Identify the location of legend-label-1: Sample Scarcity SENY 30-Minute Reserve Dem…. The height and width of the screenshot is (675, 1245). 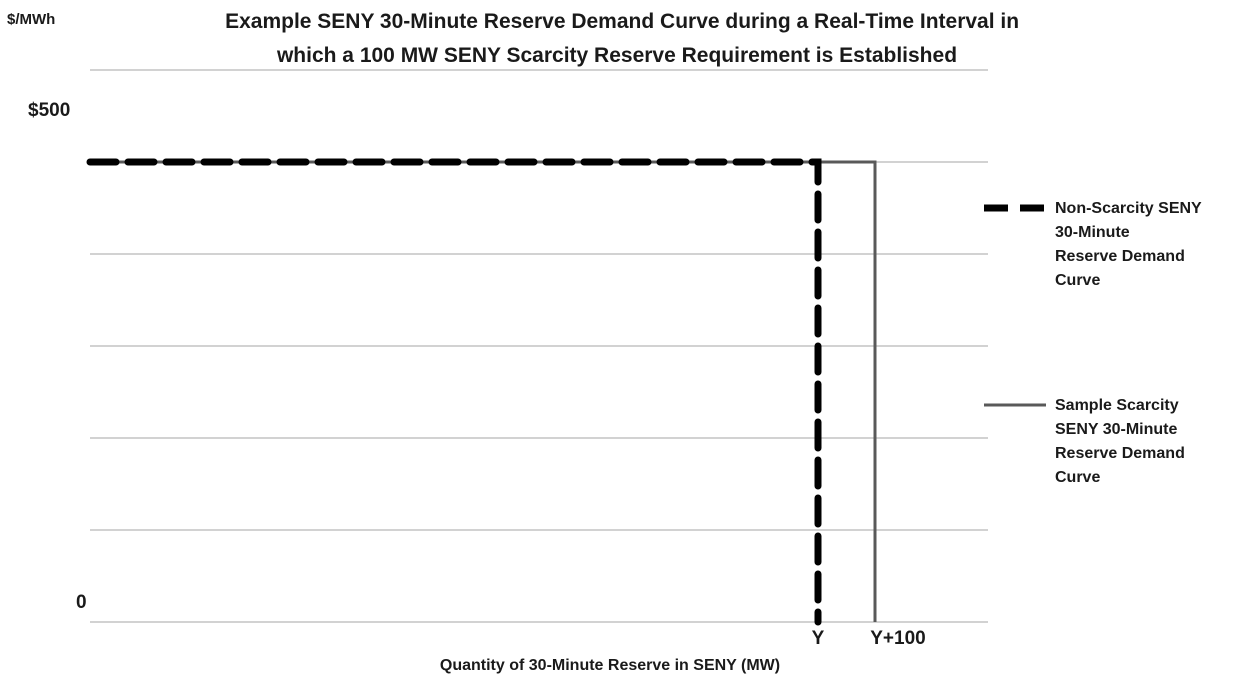
(1120, 441).